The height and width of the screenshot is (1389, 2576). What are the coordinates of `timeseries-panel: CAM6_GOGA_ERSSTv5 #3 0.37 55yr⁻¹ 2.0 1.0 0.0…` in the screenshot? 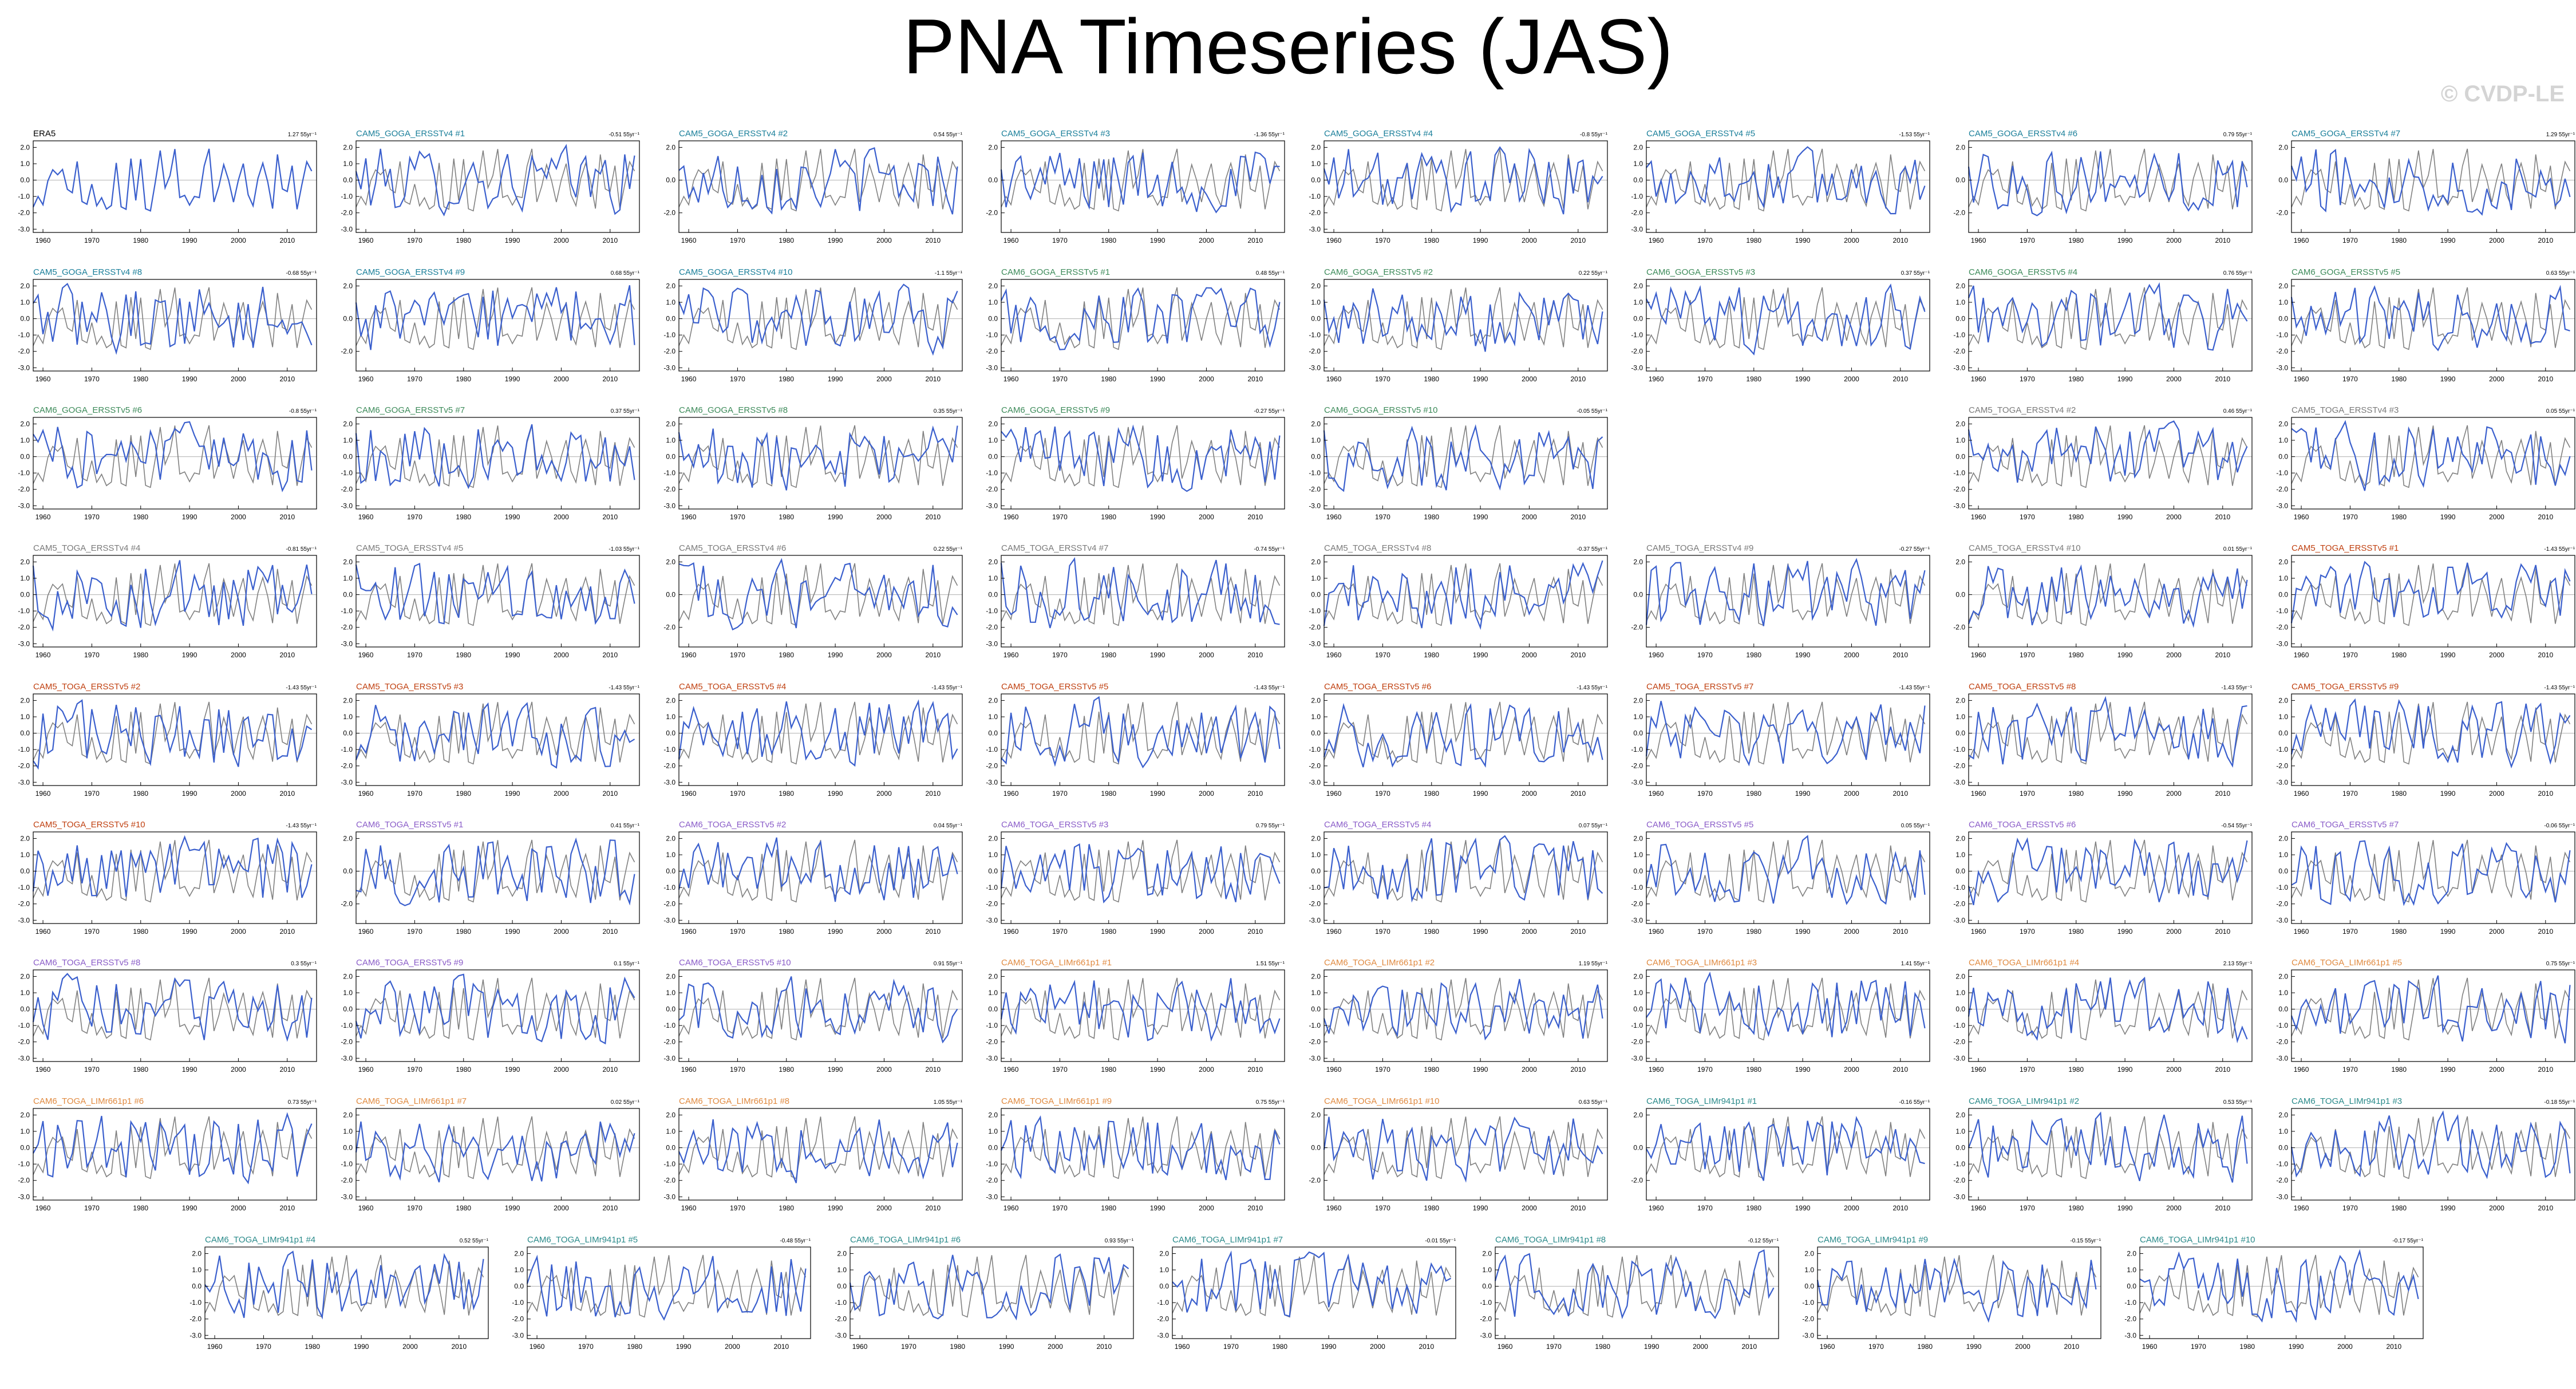 It's located at (1781, 333).